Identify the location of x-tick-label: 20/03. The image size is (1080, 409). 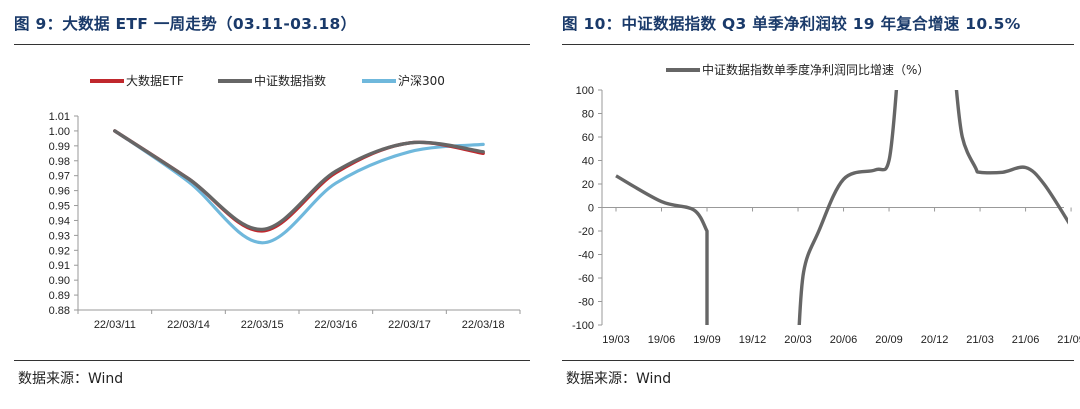
(798, 340).